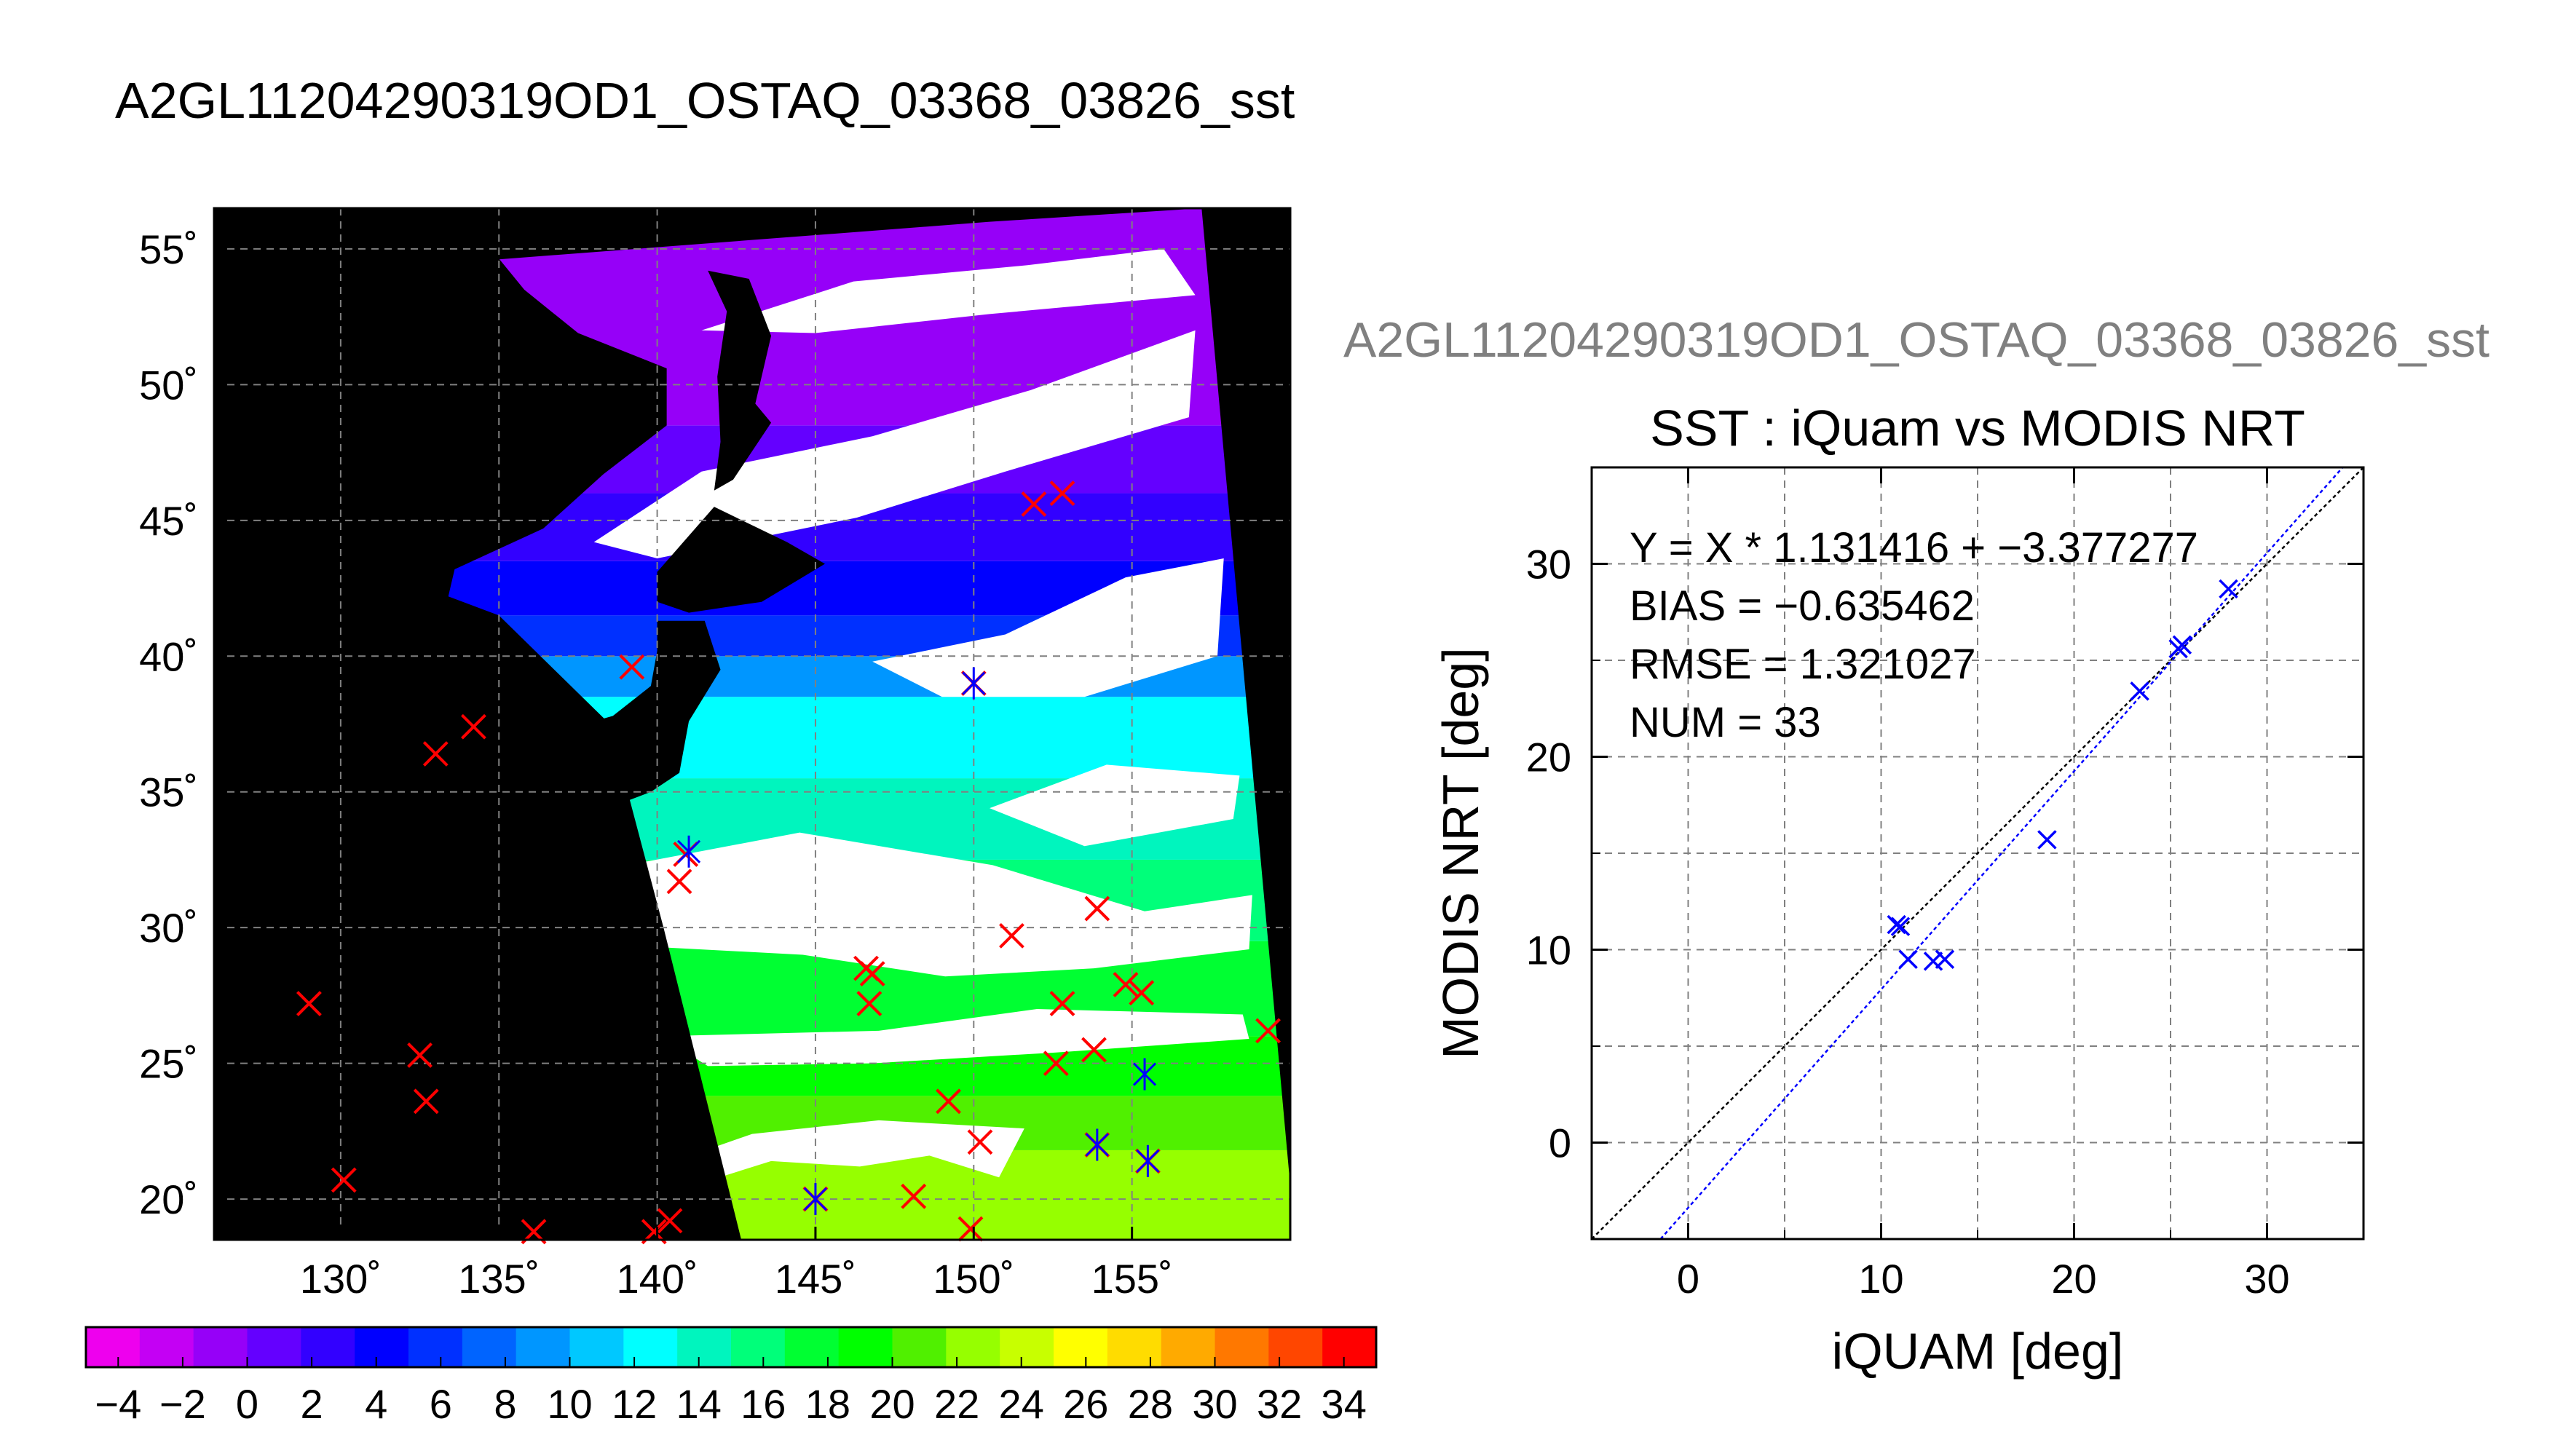  I want to click on map-lat-label: 50˚, so click(168, 385).